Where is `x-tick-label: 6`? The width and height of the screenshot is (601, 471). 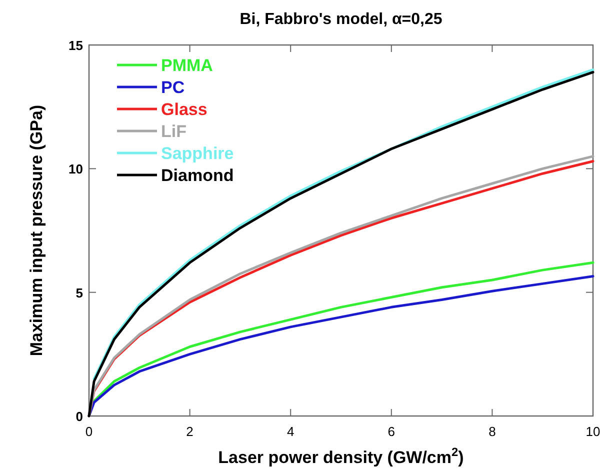
x-tick-label: 6 is located at coordinates (392, 431).